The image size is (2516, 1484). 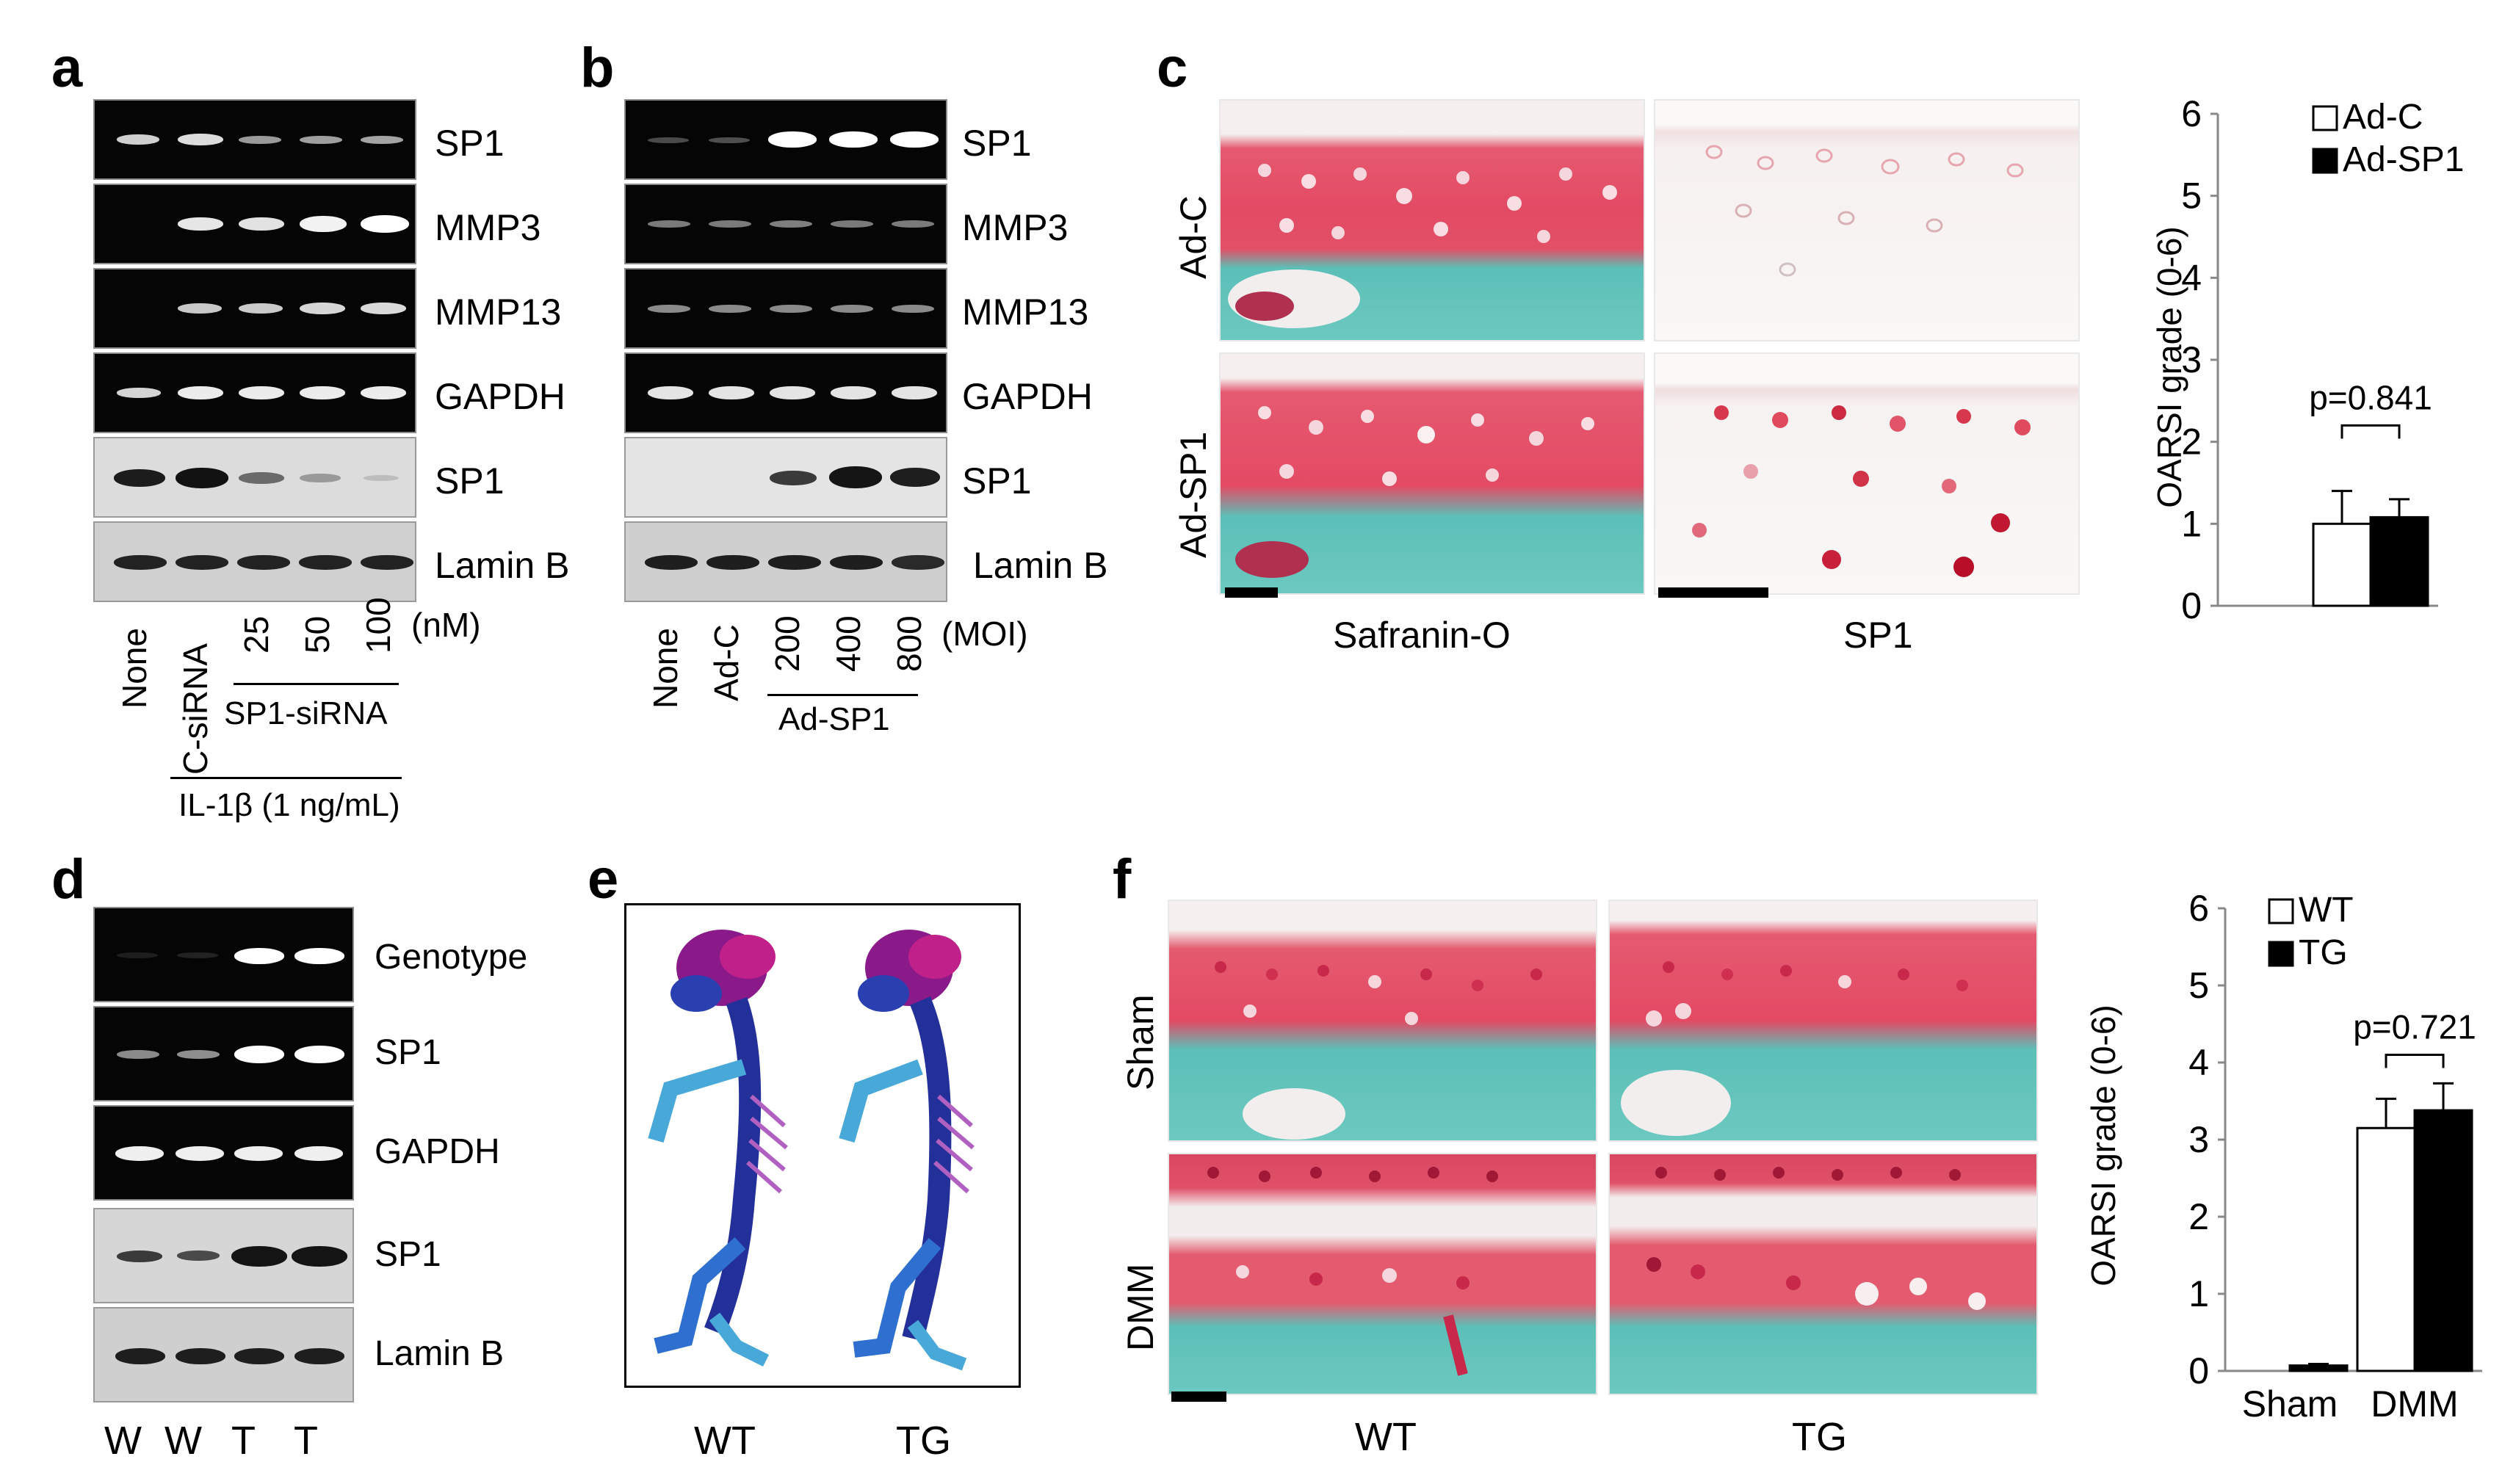 I want to click on row-label-f-dmm: DMM, so click(x=1141, y=1307).